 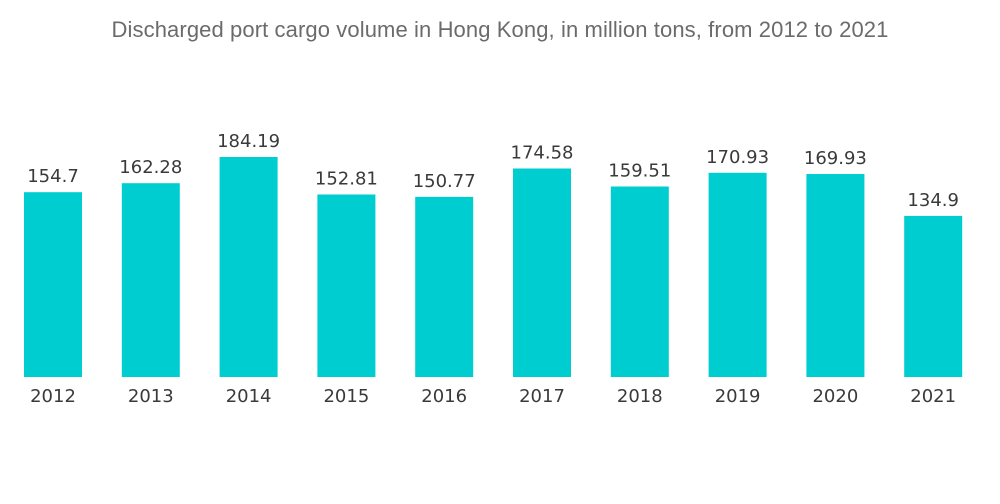 I want to click on x-tick-label-2019: 2019, so click(x=738, y=396).